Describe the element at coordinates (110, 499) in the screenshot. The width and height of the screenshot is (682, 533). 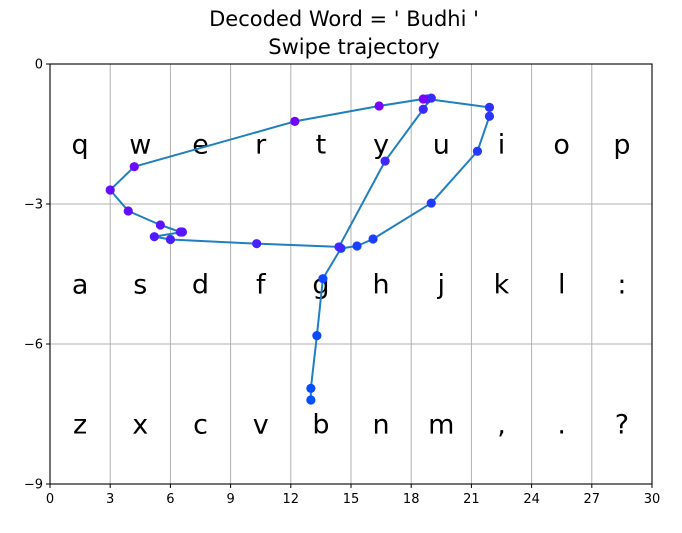
I see `x-tick-label: 3` at that location.